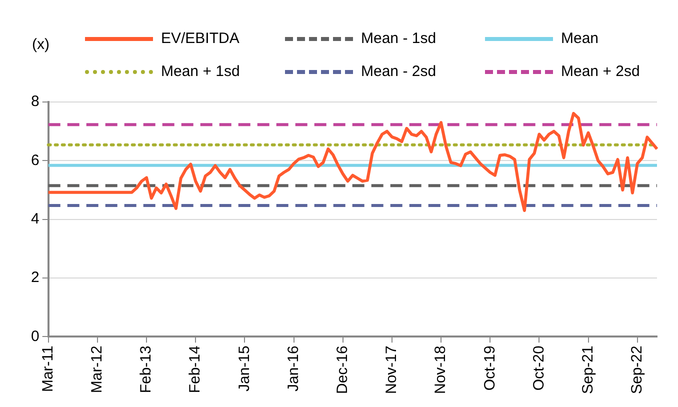 The height and width of the screenshot is (407, 678). I want to click on x-tick-label: Sep-22, so click(637, 370).